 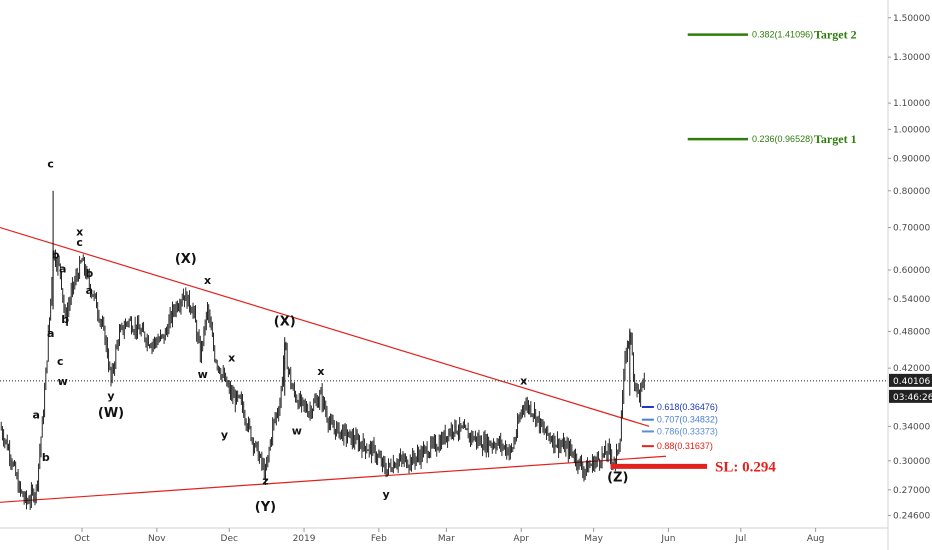 What do you see at coordinates (265, 481) in the screenshot?
I see `wave-label: z` at bounding box center [265, 481].